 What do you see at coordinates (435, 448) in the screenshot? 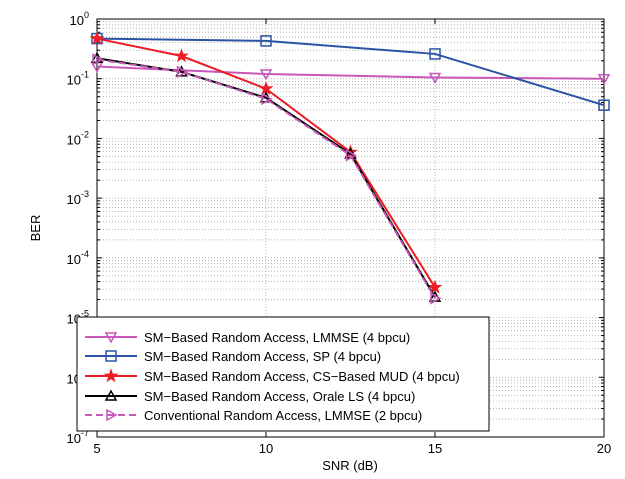
I see `x-tick-label: 15` at bounding box center [435, 448].